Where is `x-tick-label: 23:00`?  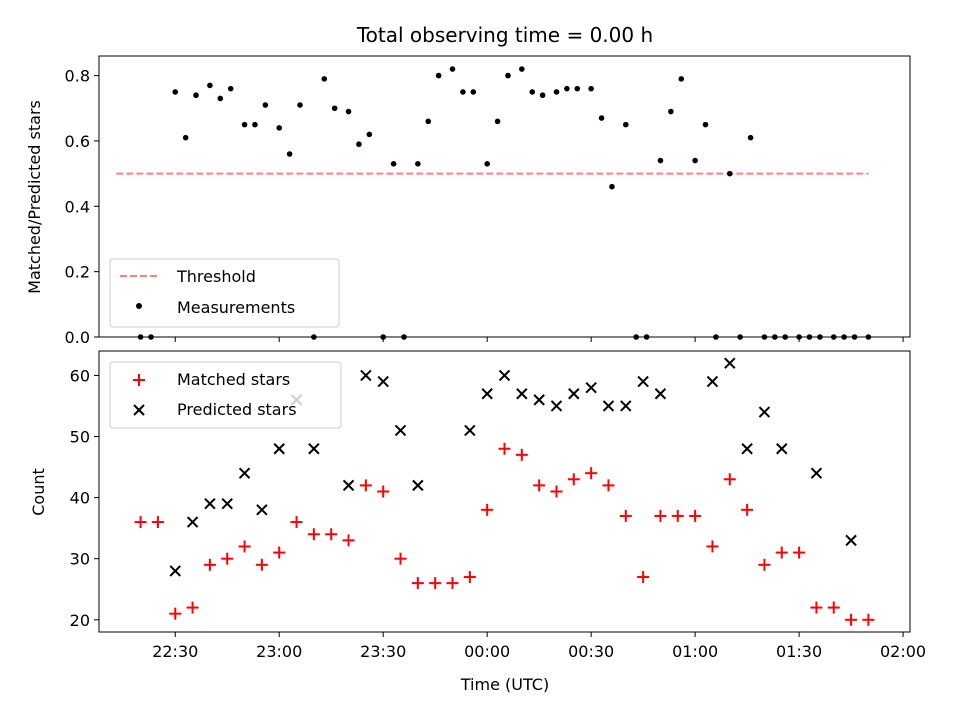 x-tick-label: 23:00 is located at coordinates (279, 651).